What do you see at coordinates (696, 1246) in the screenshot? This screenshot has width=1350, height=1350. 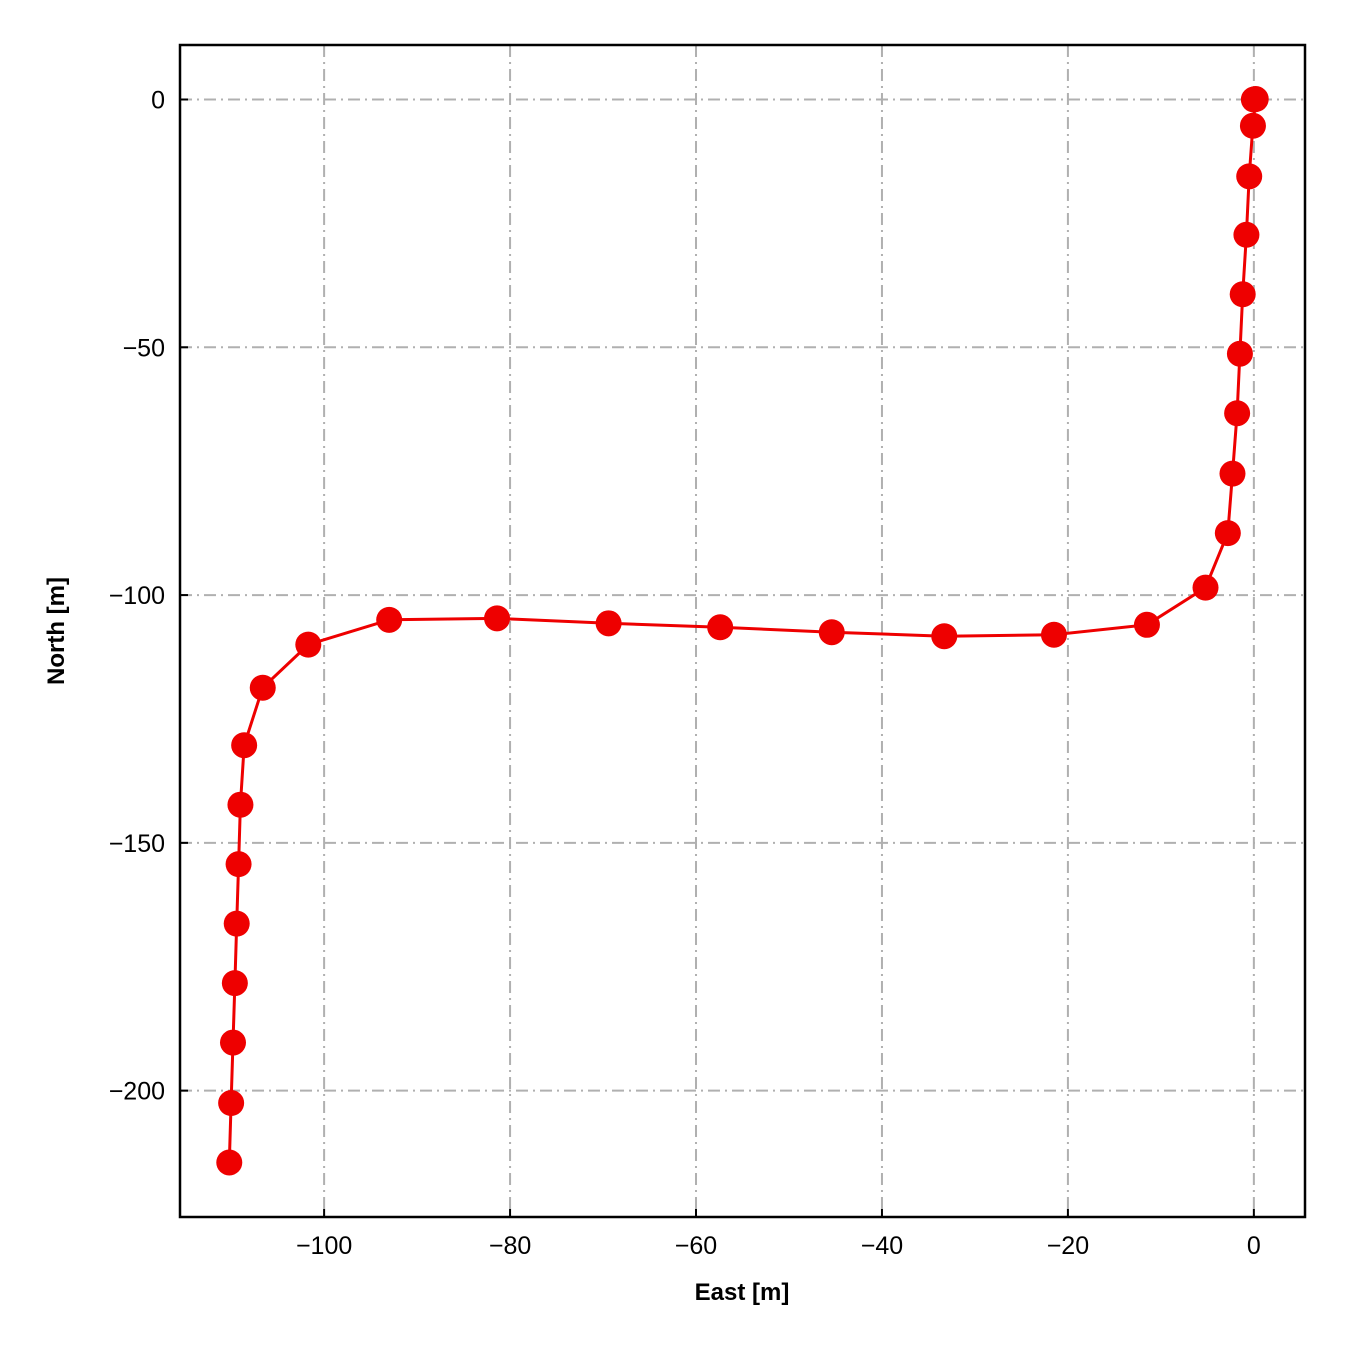 I see `x-tick-label: −60` at bounding box center [696, 1246].